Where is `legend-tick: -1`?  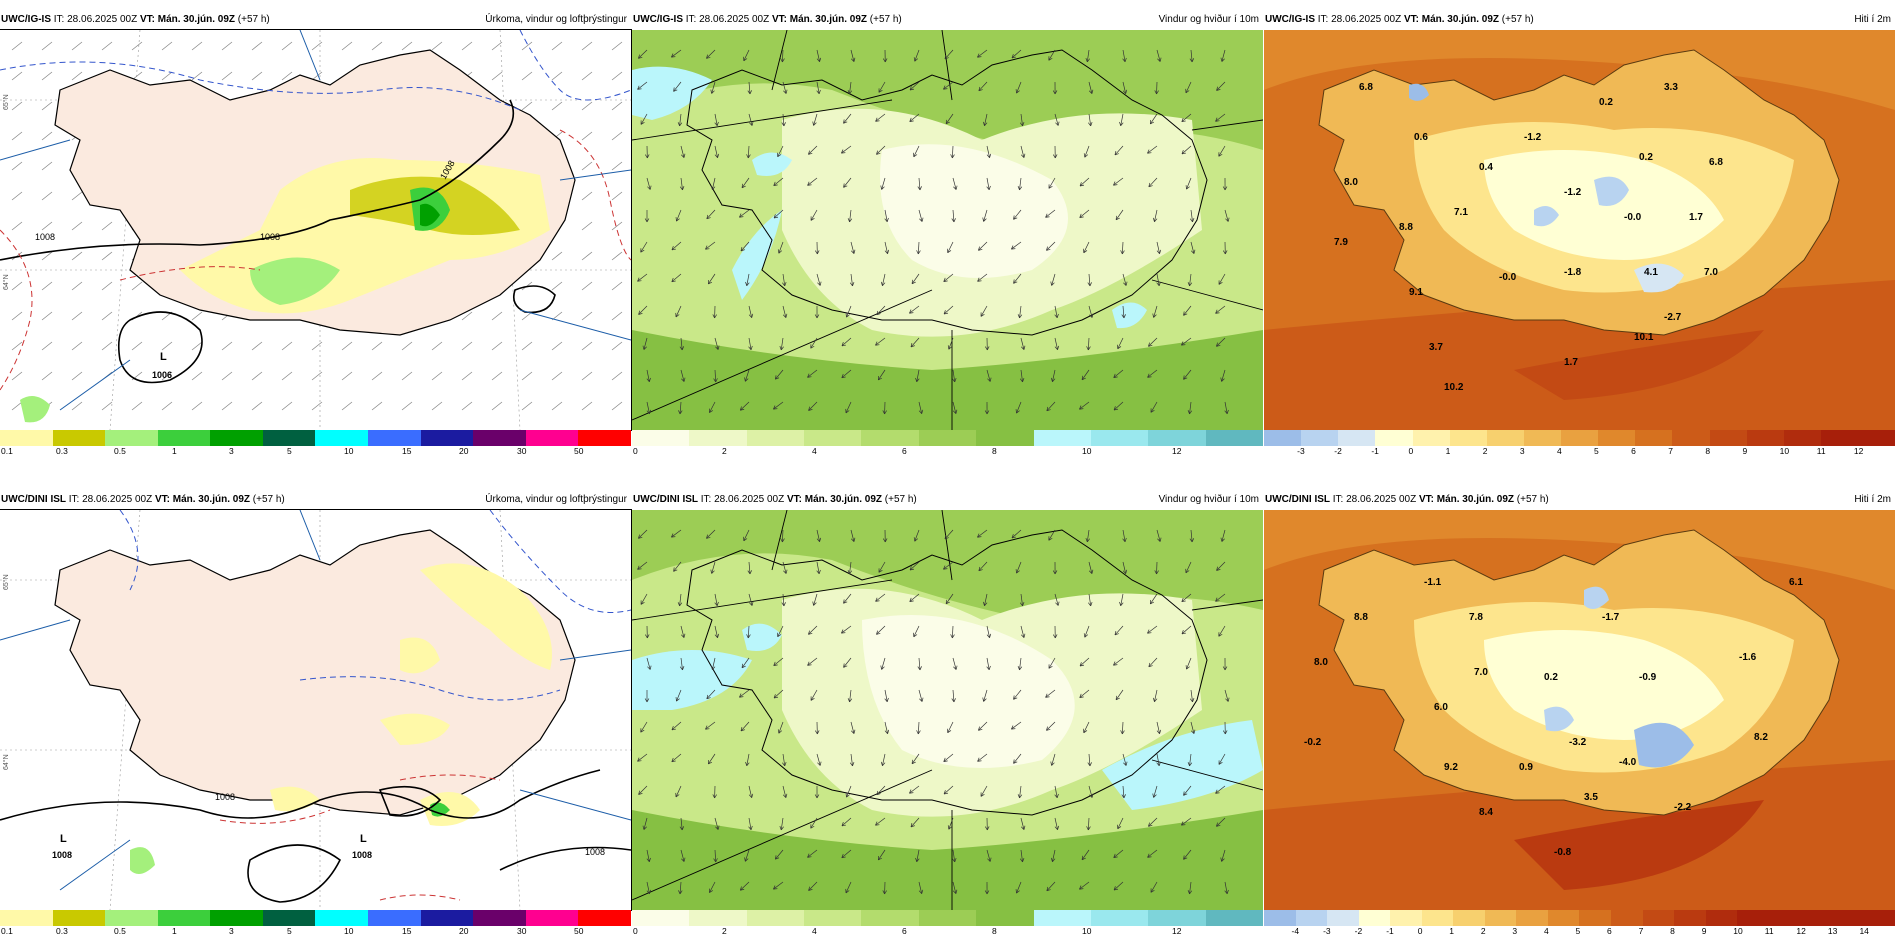 legend-tick: -1 is located at coordinates (1390, 931).